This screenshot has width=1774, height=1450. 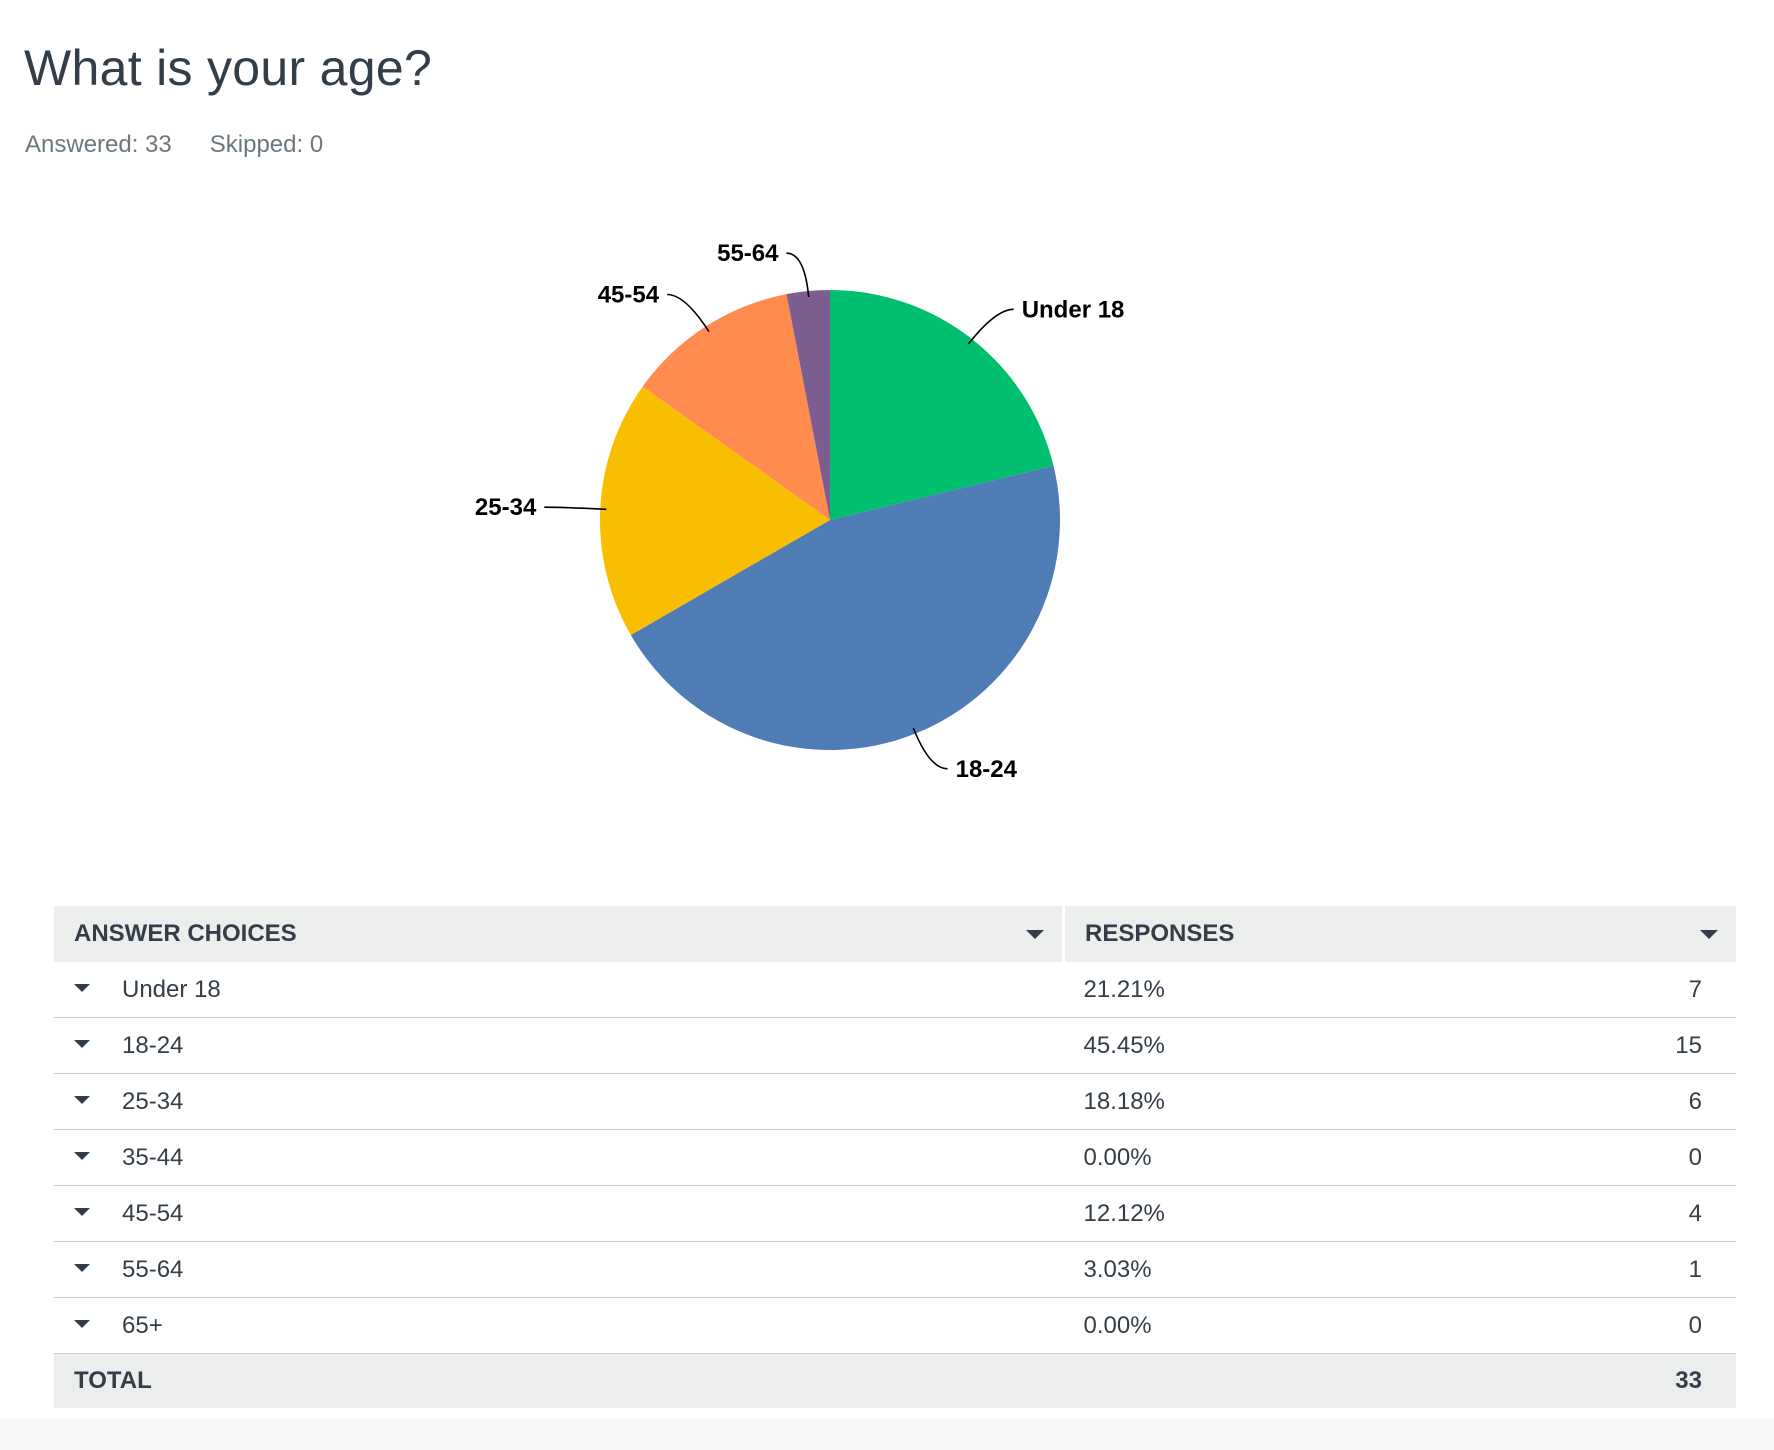 I want to click on answer-choice-cell: 45-54, so click(x=559, y=1213).